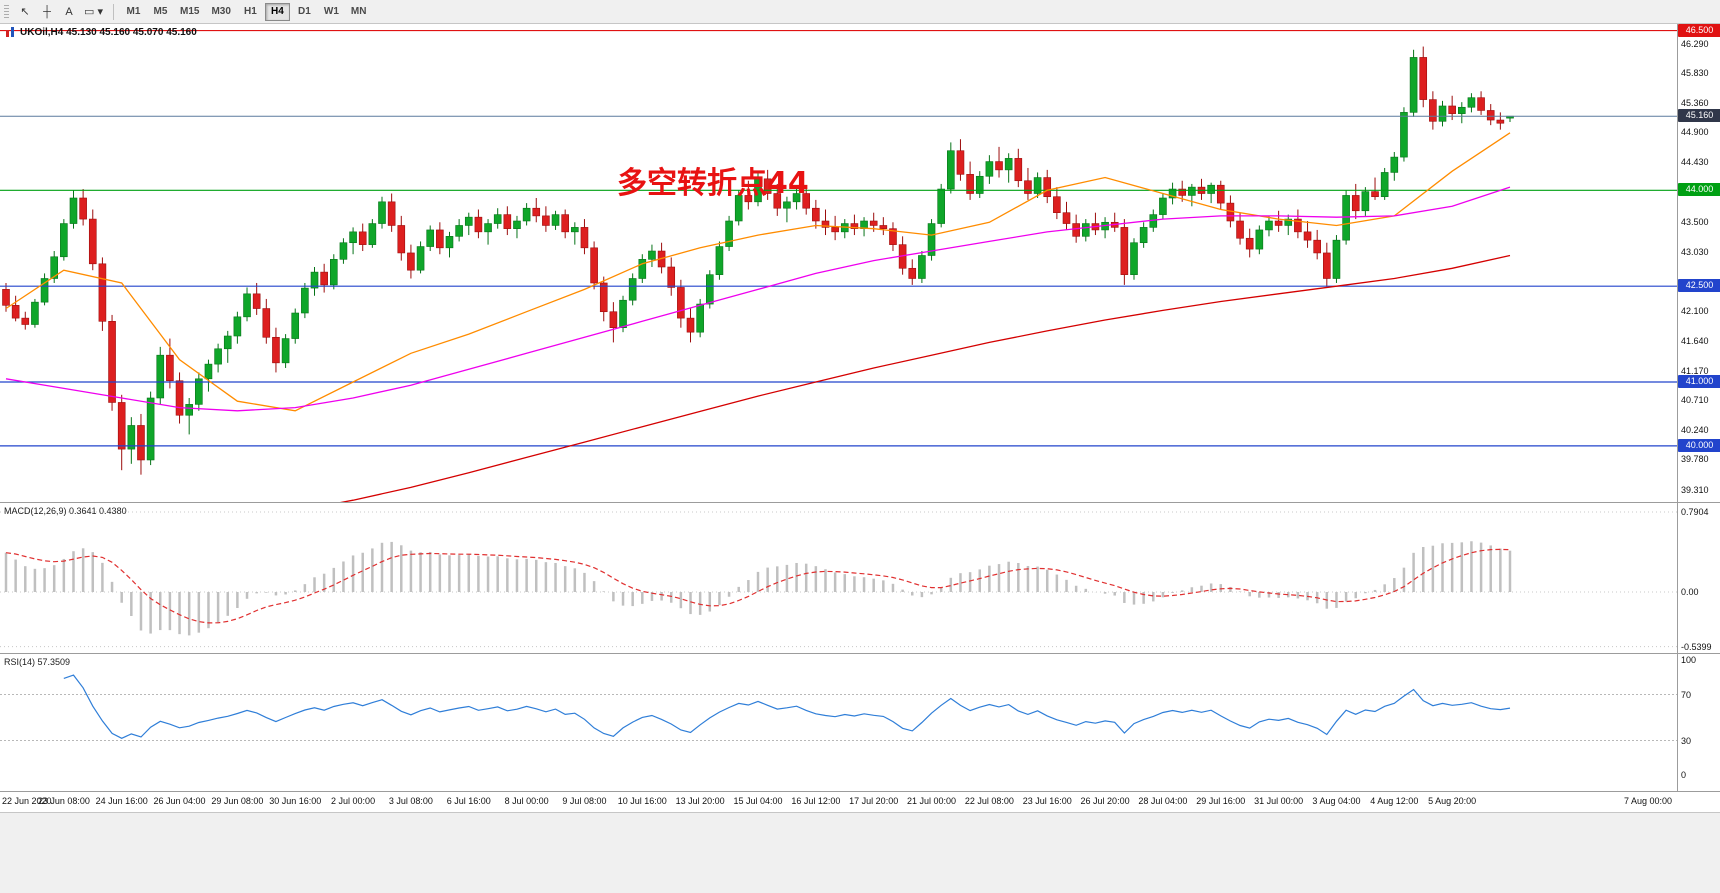 The width and height of the screenshot is (1720, 893). I want to click on toolbar-separator, so click(113, 11).